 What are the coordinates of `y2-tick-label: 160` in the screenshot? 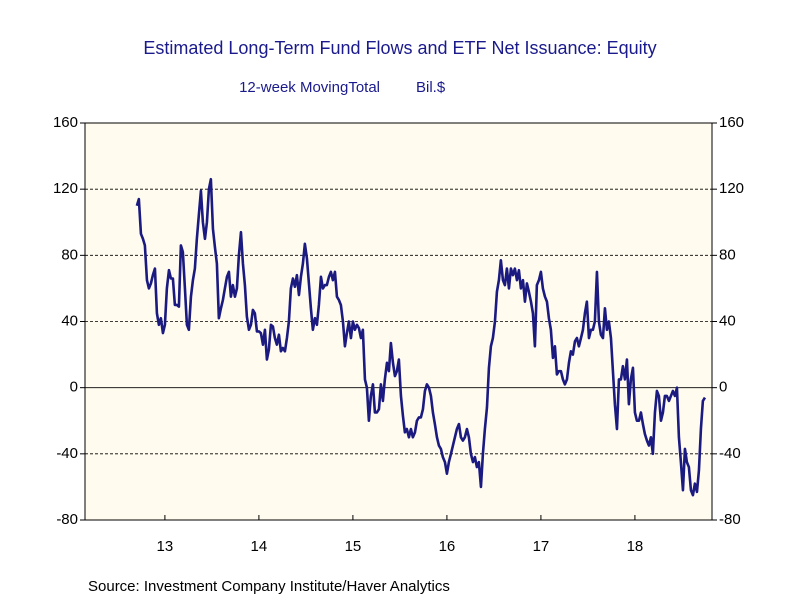 It's located at (731, 122).